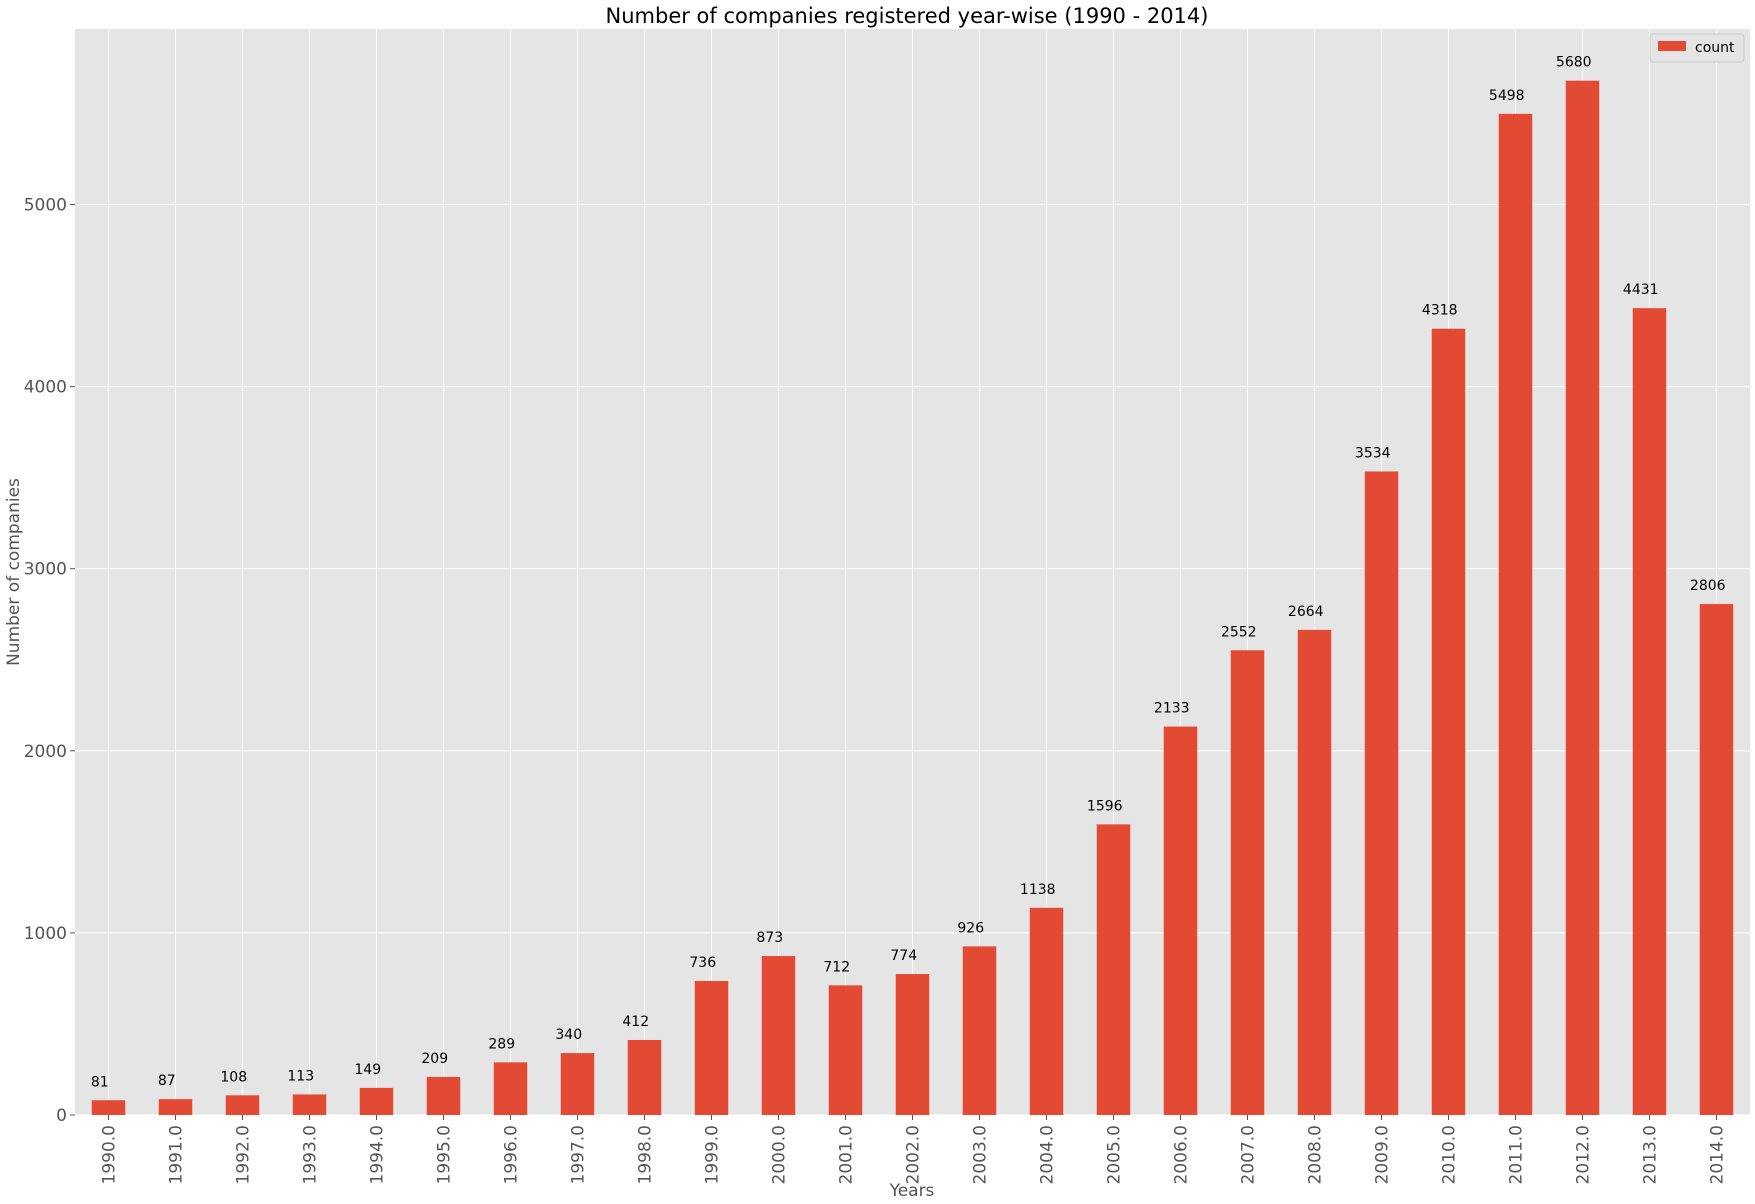  What do you see at coordinates (1383, 1154) in the screenshot?
I see `x-tick-label: 2009.0` at bounding box center [1383, 1154].